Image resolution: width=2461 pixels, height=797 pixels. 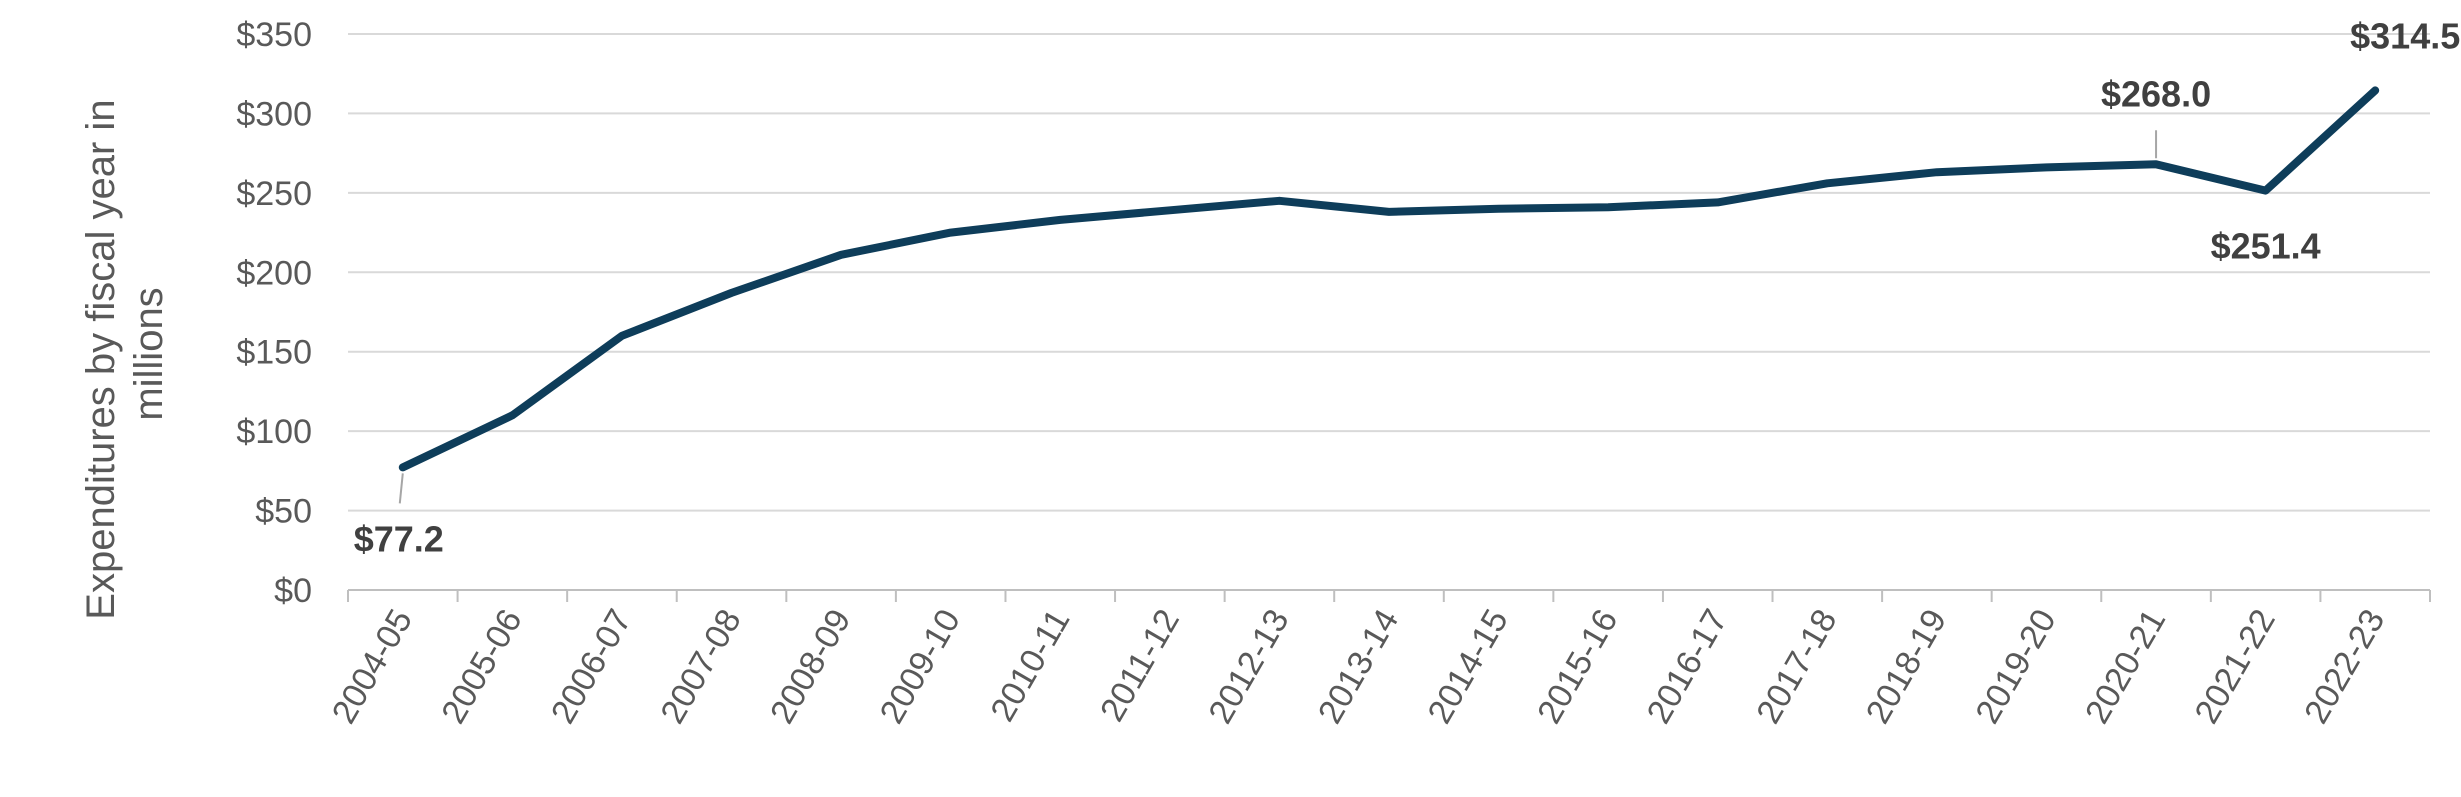 I want to click on x-tick-label: 2011-12, so click(x=1140, y=665).